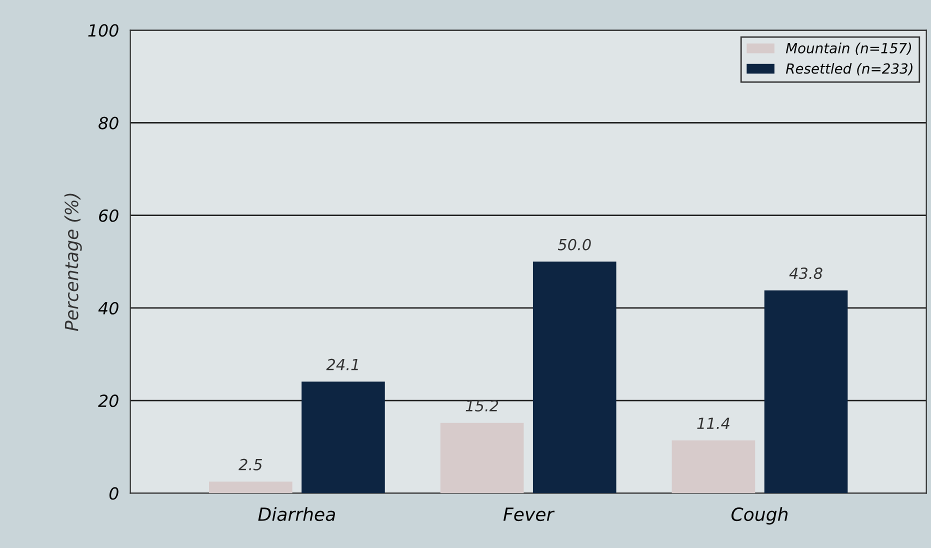 Image resolution: width=931 pixels, height=548 pixels. I want to click on legend-label: Mountain (n=157), so click(849, 49).